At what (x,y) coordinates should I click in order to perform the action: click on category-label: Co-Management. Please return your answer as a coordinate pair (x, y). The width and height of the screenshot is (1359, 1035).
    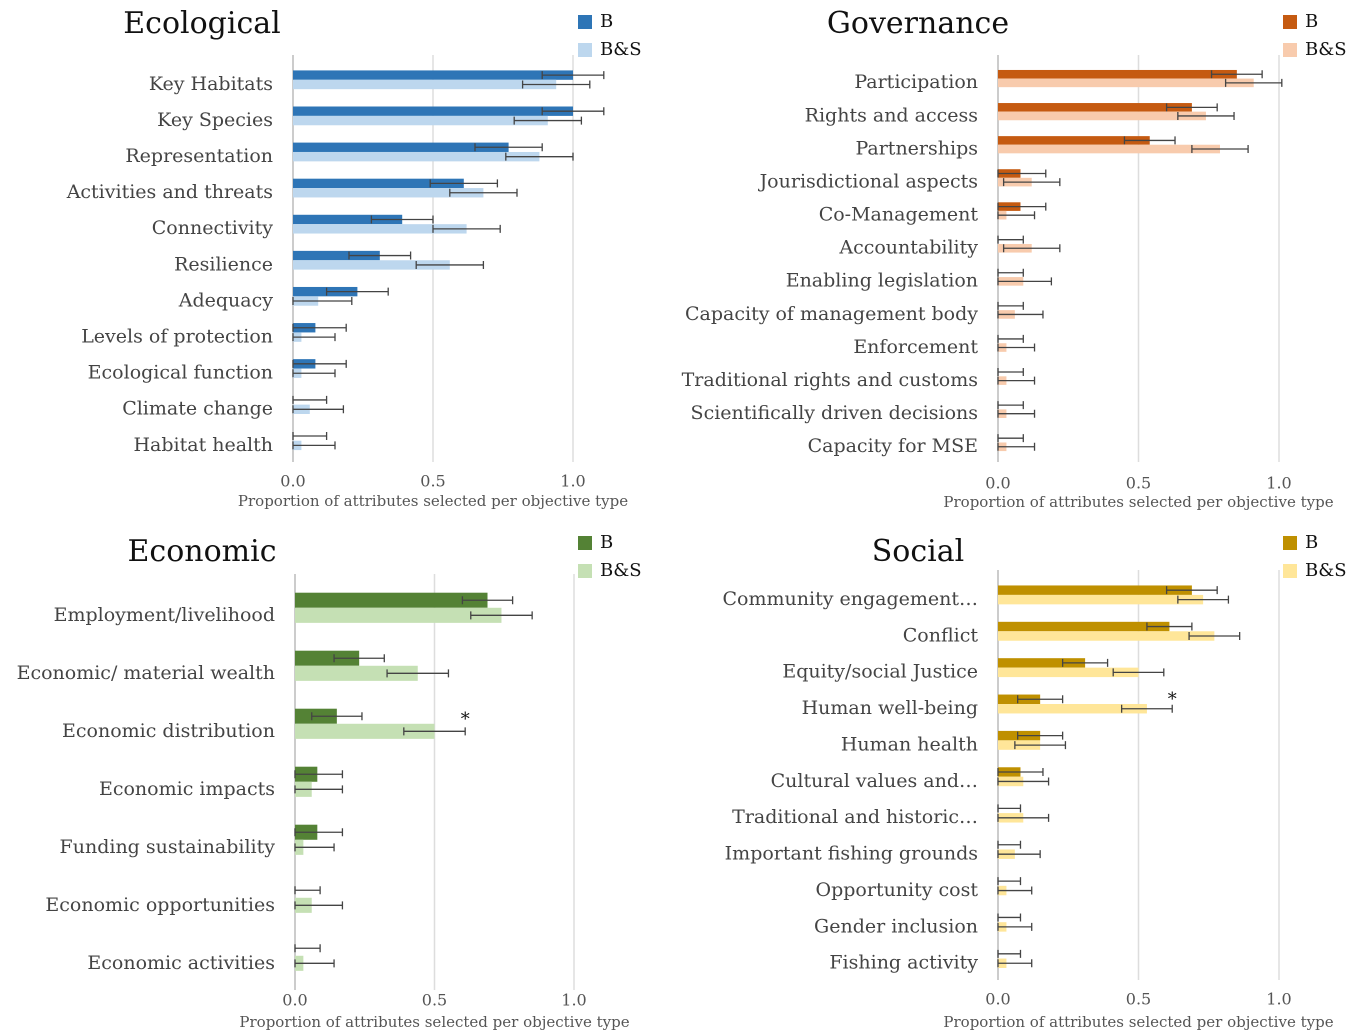
    Looking at the image, I should click on (899, 215).